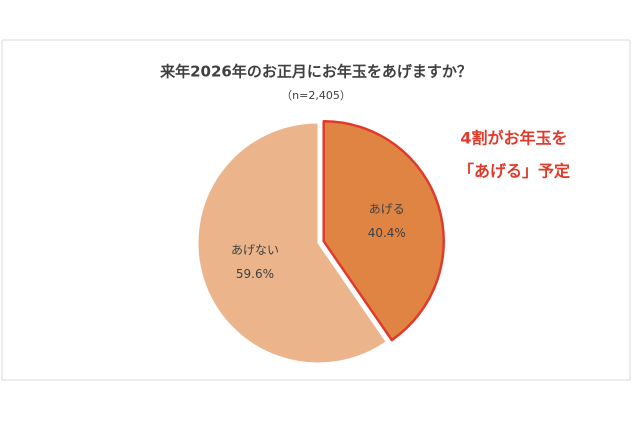  I want to click on pie-slice, so click(383, 230).